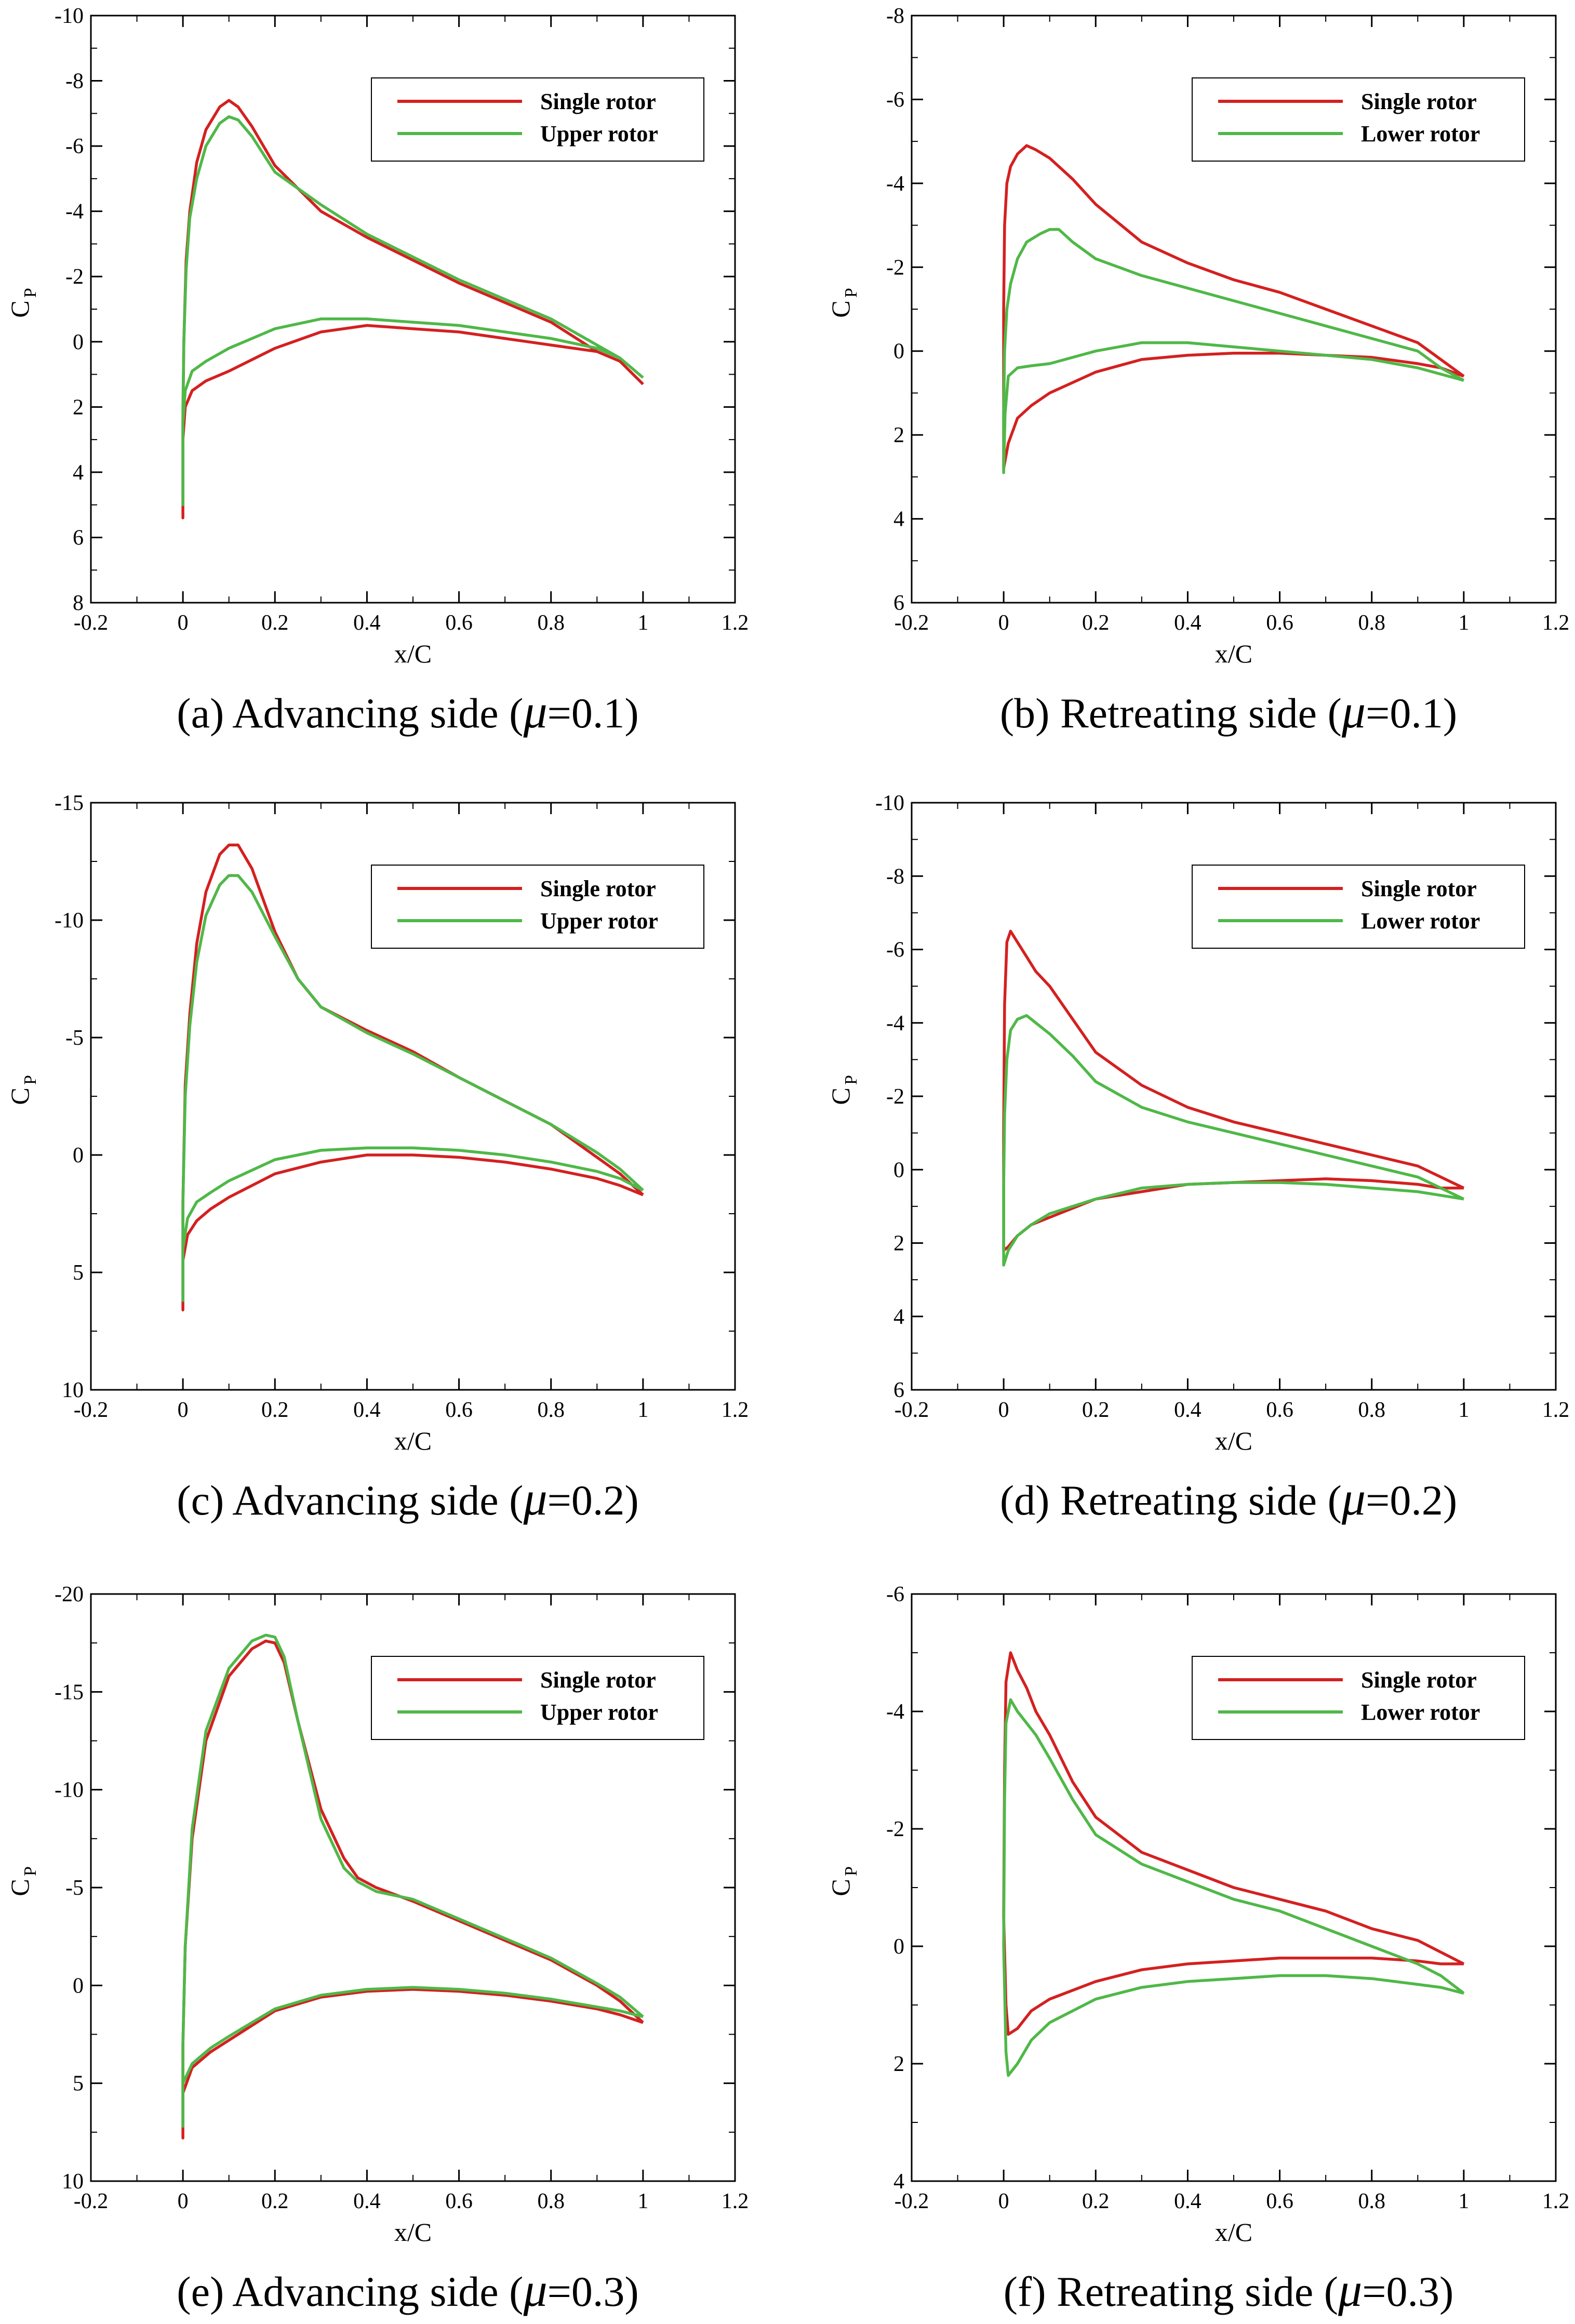 Image resolution: width=1575 pixels, height=2324 pixels. I want to click on series-line-lower-rotor, so click(1233, 351).